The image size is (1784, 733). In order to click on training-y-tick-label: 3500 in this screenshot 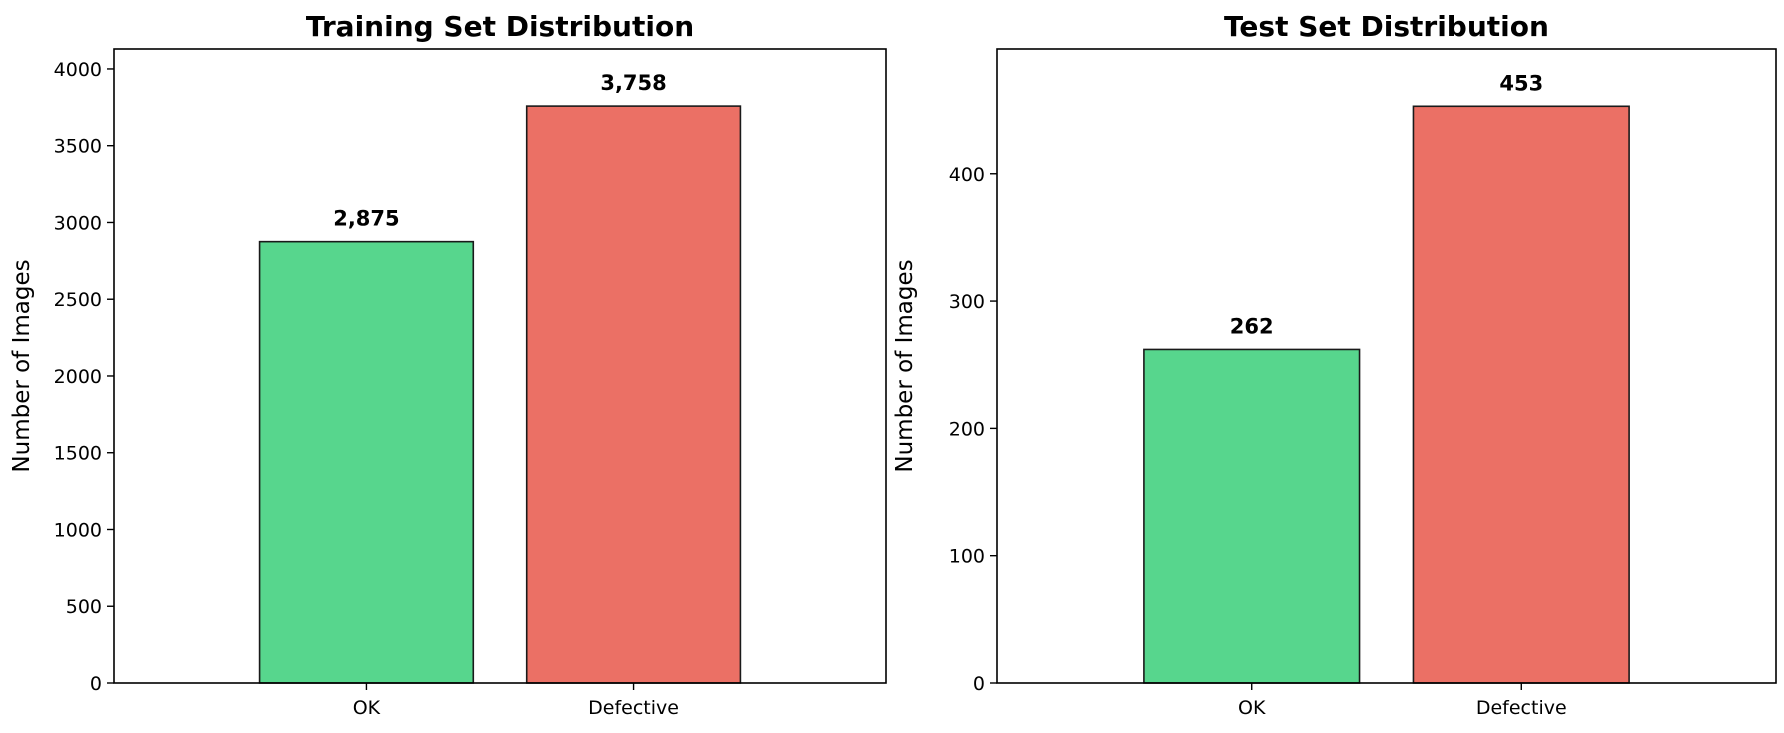, I will do `click(78, 147)`.